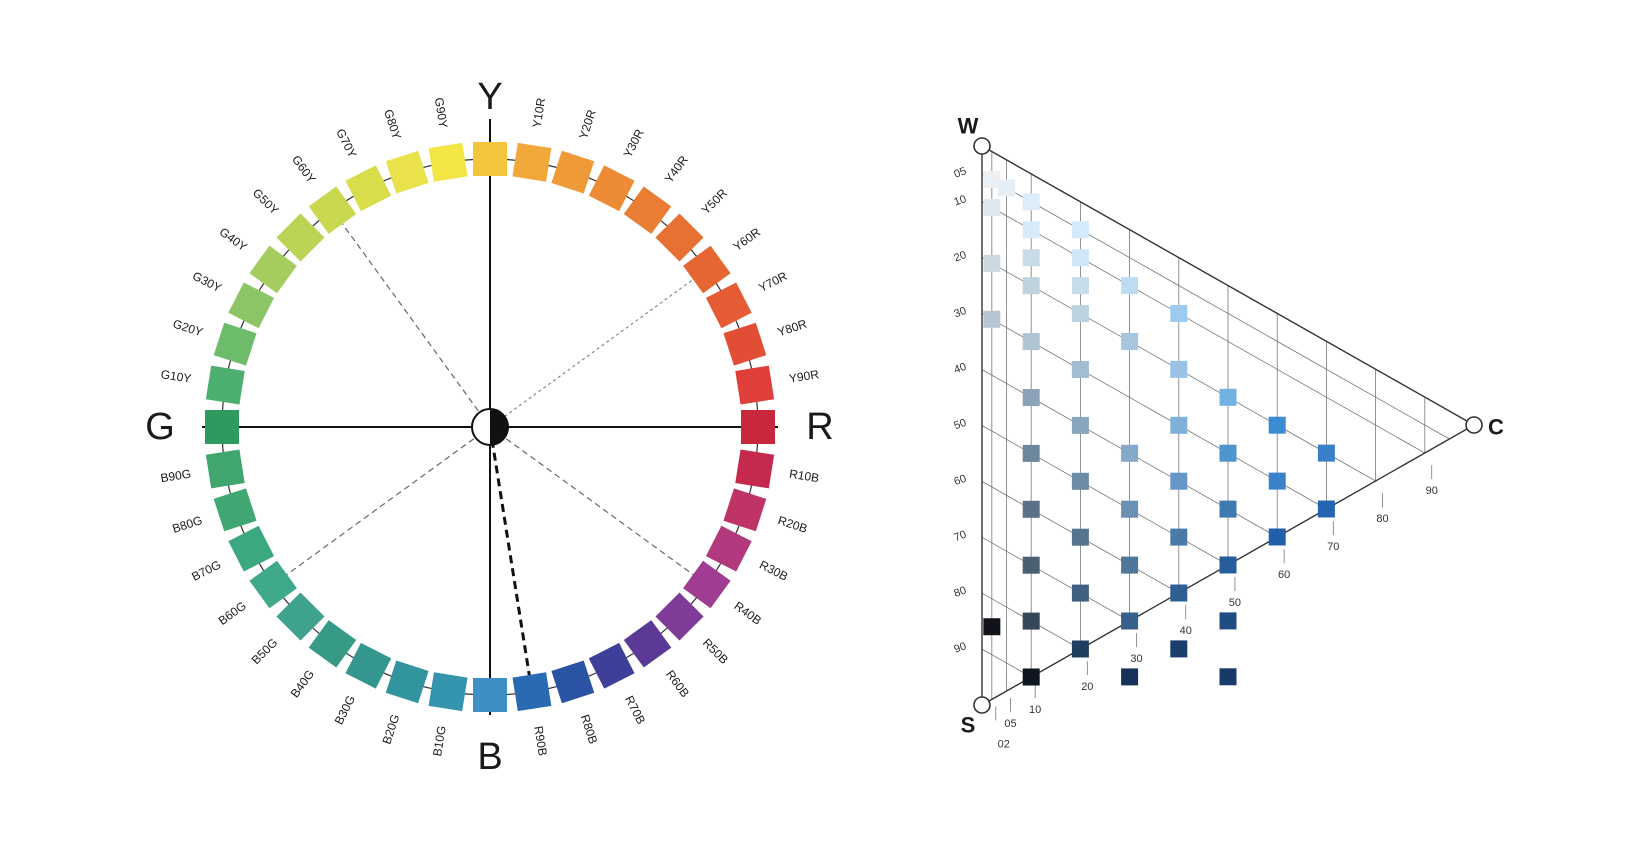  What do you see at coordinates (968, 126) in the screenshot?
I see `corner-label-white: W` at bounding box center [968, 126].